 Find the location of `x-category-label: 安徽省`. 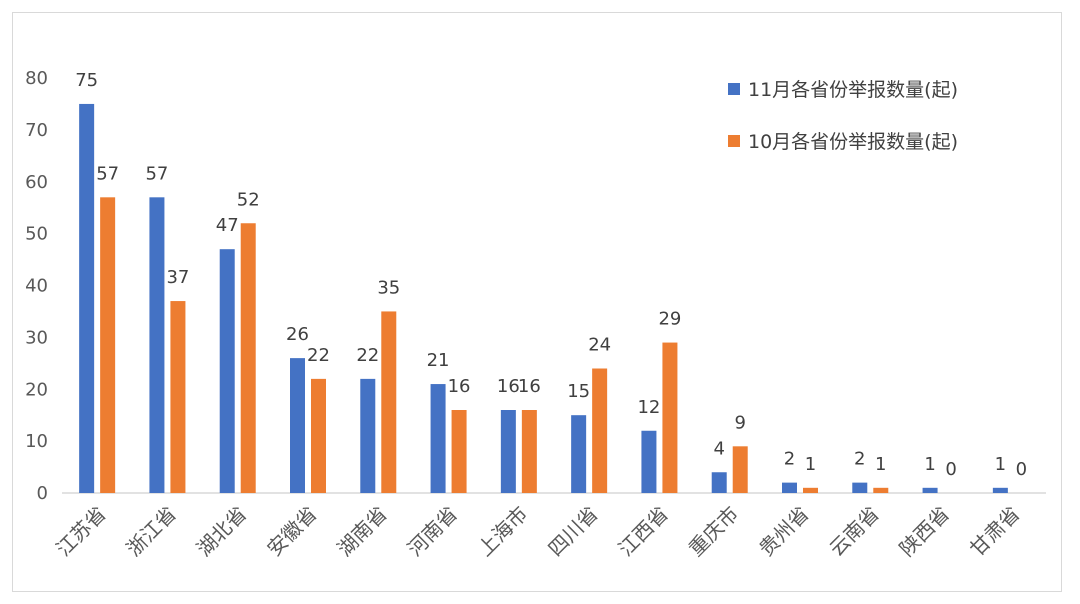

x-category-label: 安徽省 is located at coordinates (291, 531).